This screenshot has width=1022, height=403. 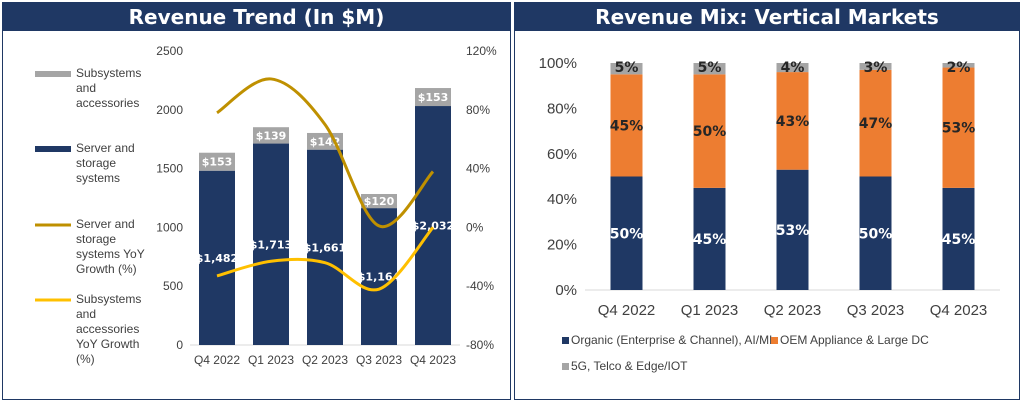 What do you see at coordinates (562, 108) in the screenshot?
I see `mix-y-axis-tick-label: 80%` at bounding box center [562, 108].